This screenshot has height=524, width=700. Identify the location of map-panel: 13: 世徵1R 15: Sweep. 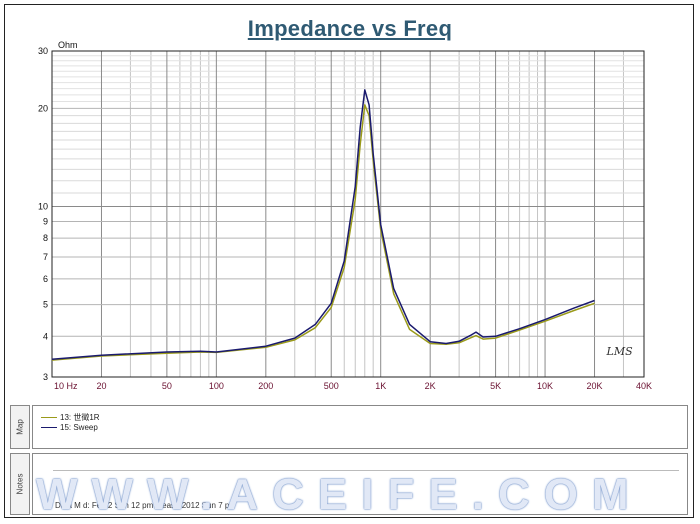
(360, 427).